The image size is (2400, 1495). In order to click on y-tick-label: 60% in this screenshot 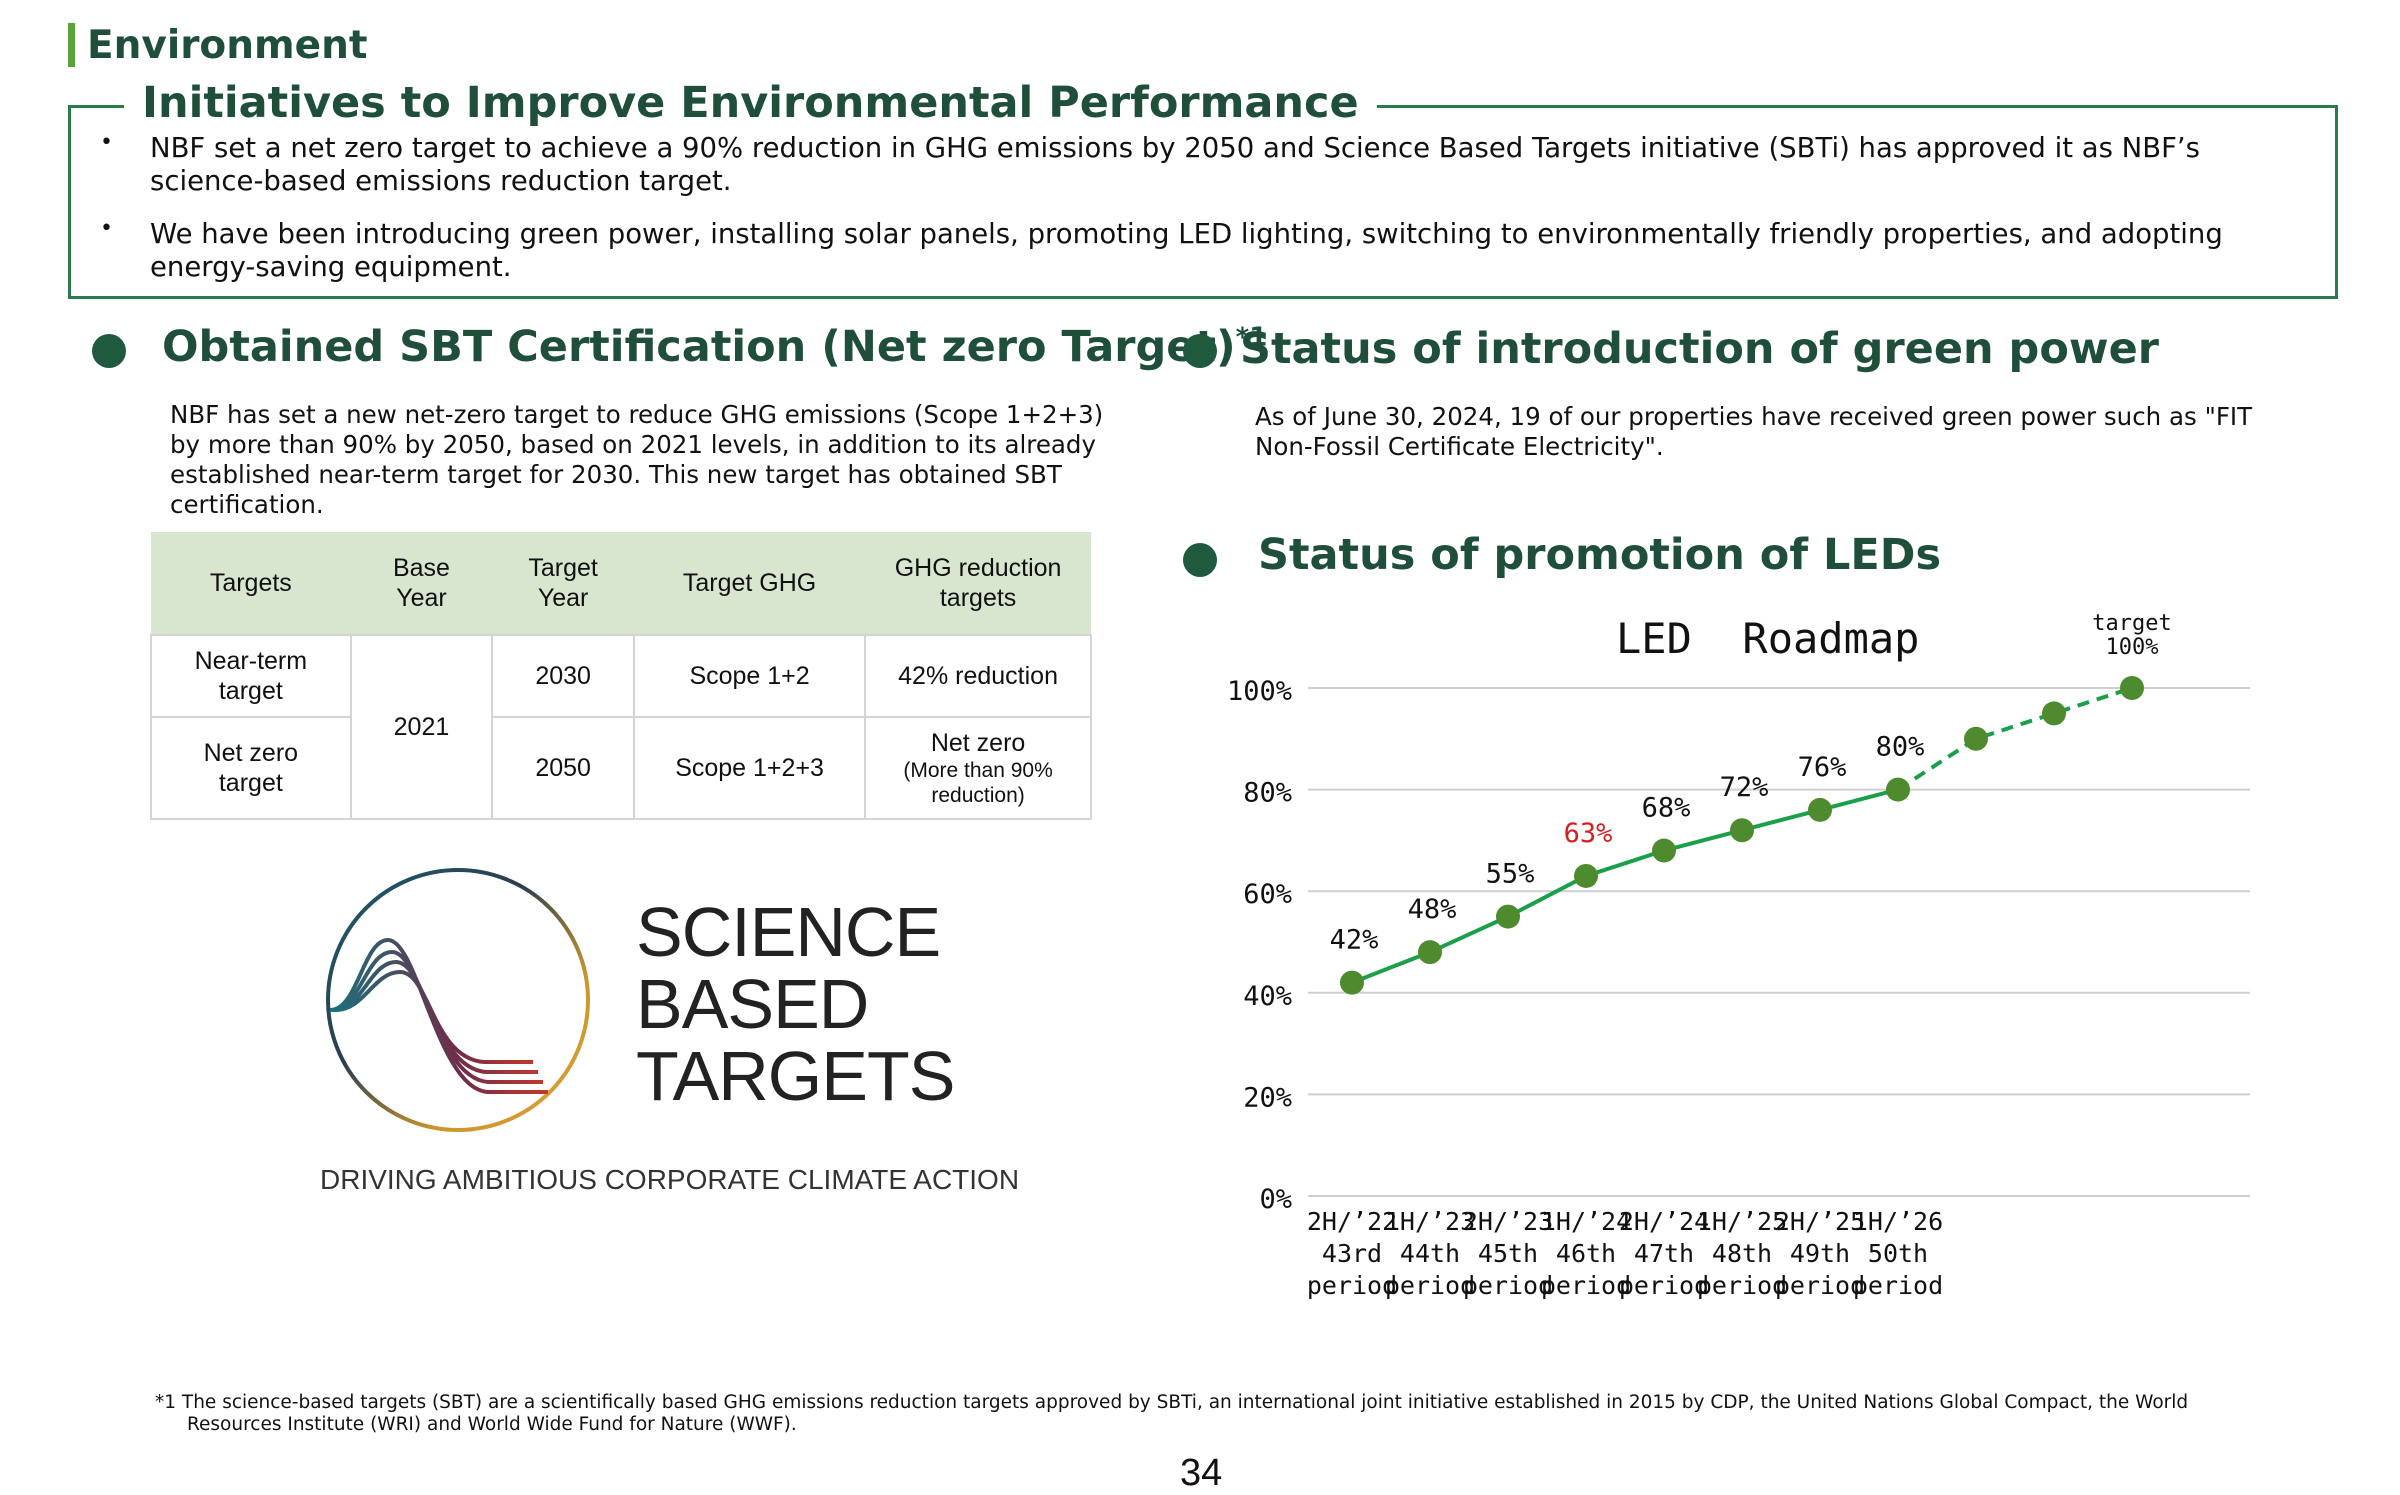, I will do `click(1267, 894)`.